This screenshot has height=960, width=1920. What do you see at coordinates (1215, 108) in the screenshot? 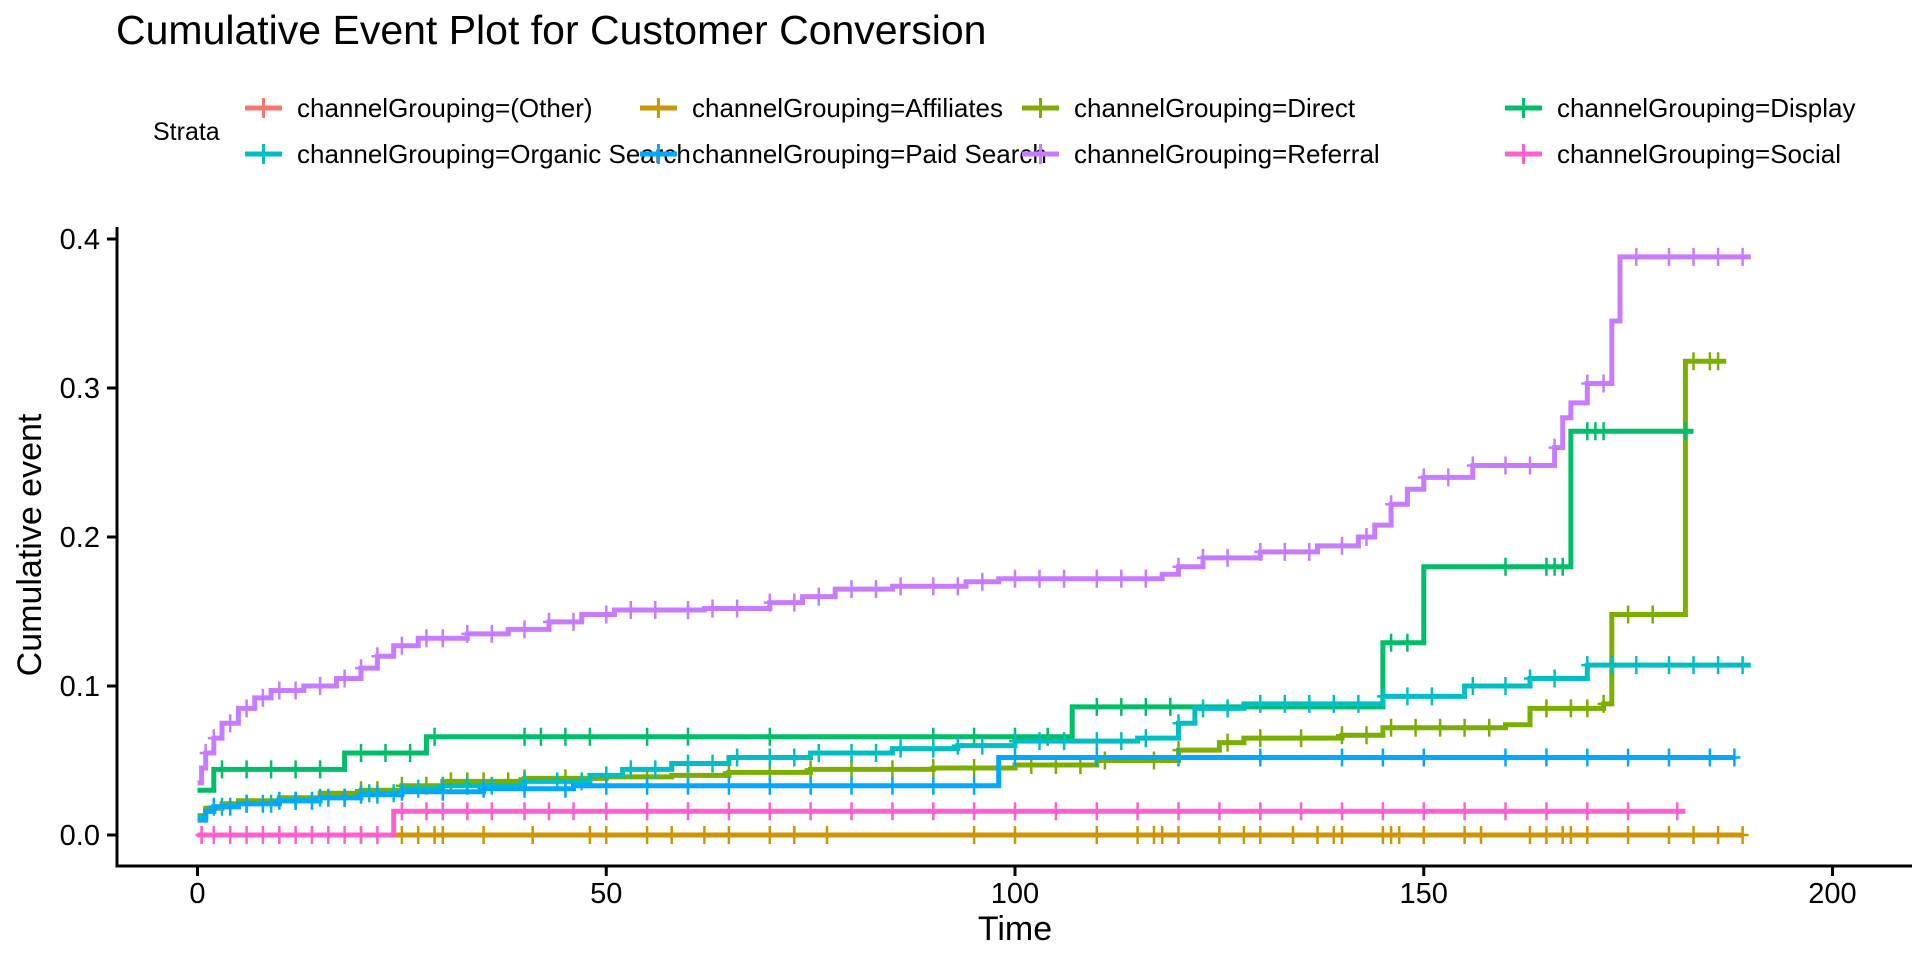
I see `legend-label: channelGrouping=Direct` at bounding box center [1215, 108].